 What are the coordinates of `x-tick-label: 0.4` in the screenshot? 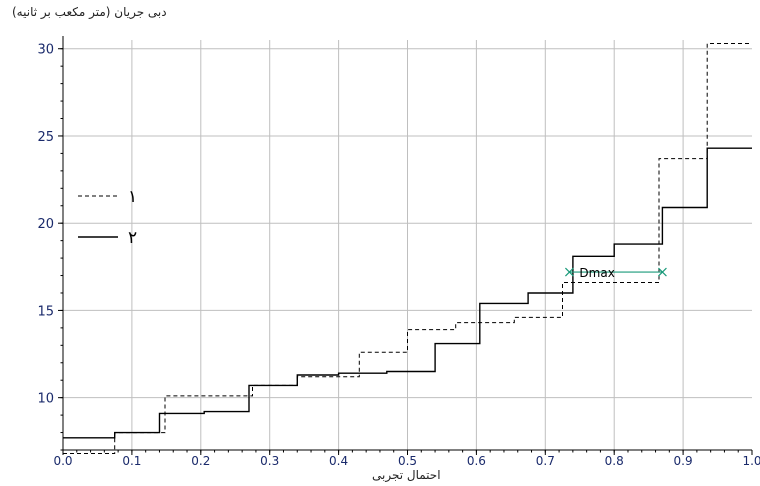 It's located at (338, 461).